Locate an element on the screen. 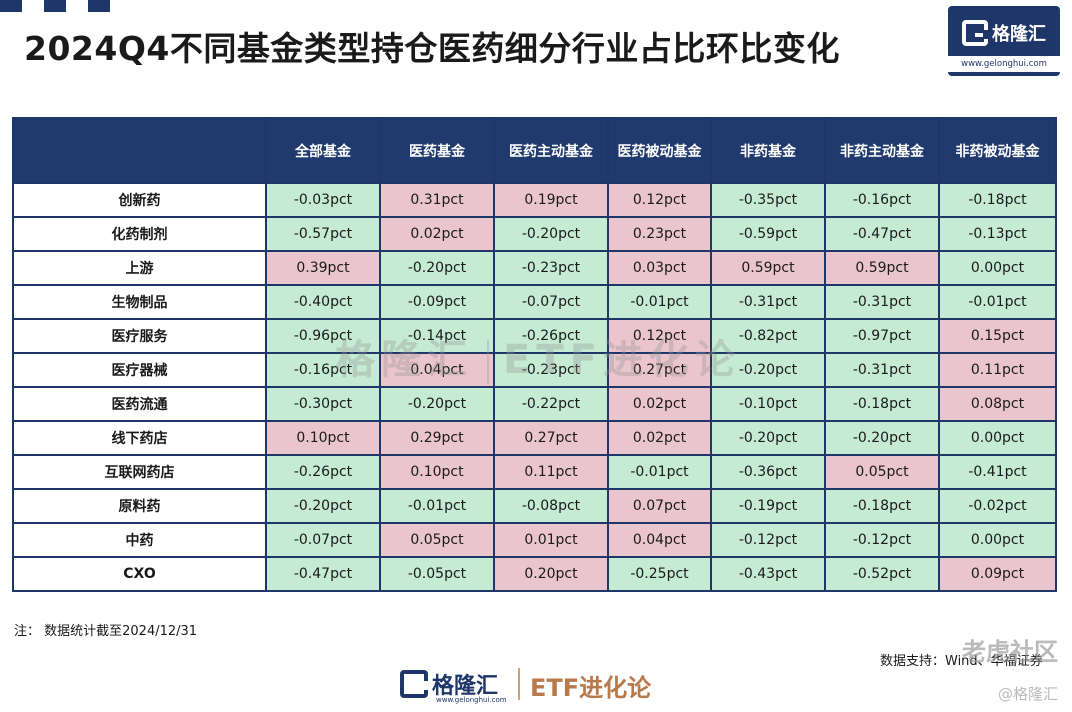  value-cell: -0.22pct is located at coordinates (551, 404).